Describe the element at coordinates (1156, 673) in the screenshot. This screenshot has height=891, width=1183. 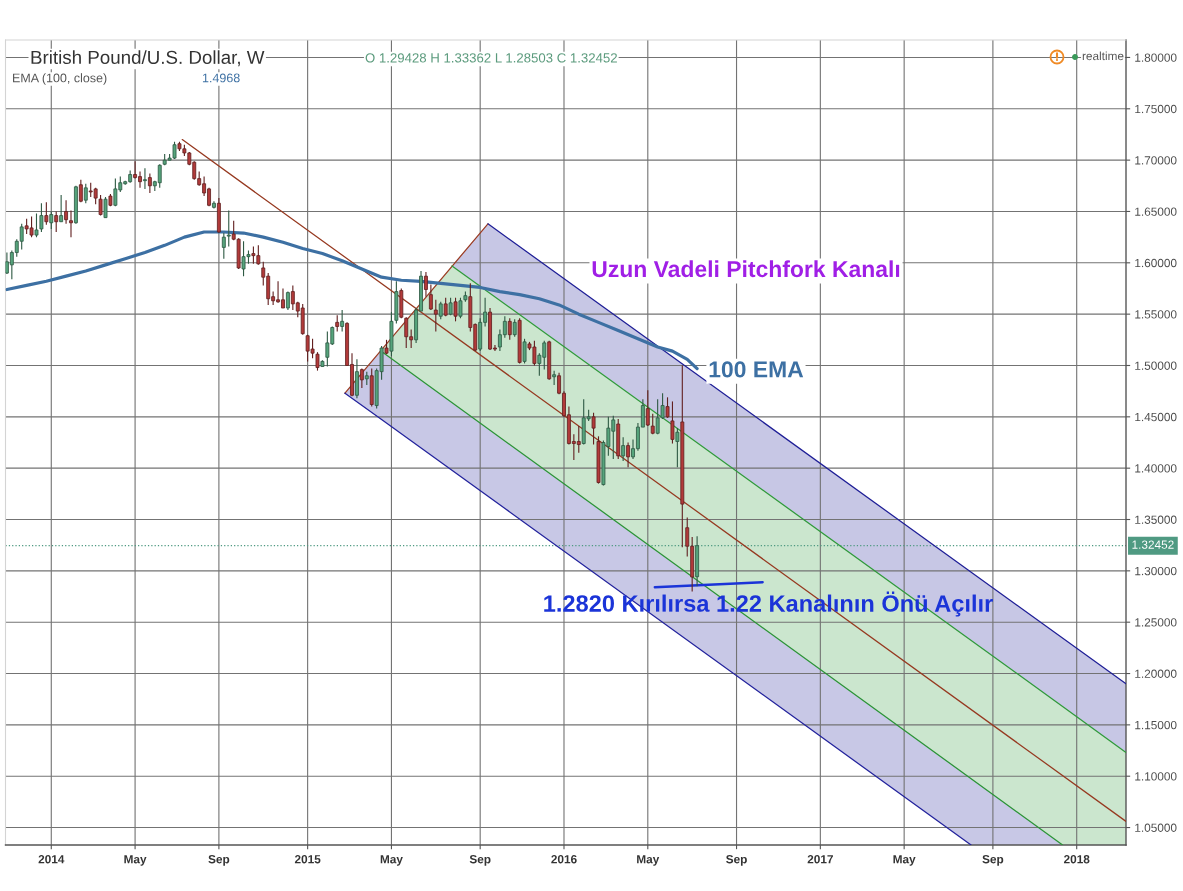
I see `y-tick-label: 1.20000` at that location.